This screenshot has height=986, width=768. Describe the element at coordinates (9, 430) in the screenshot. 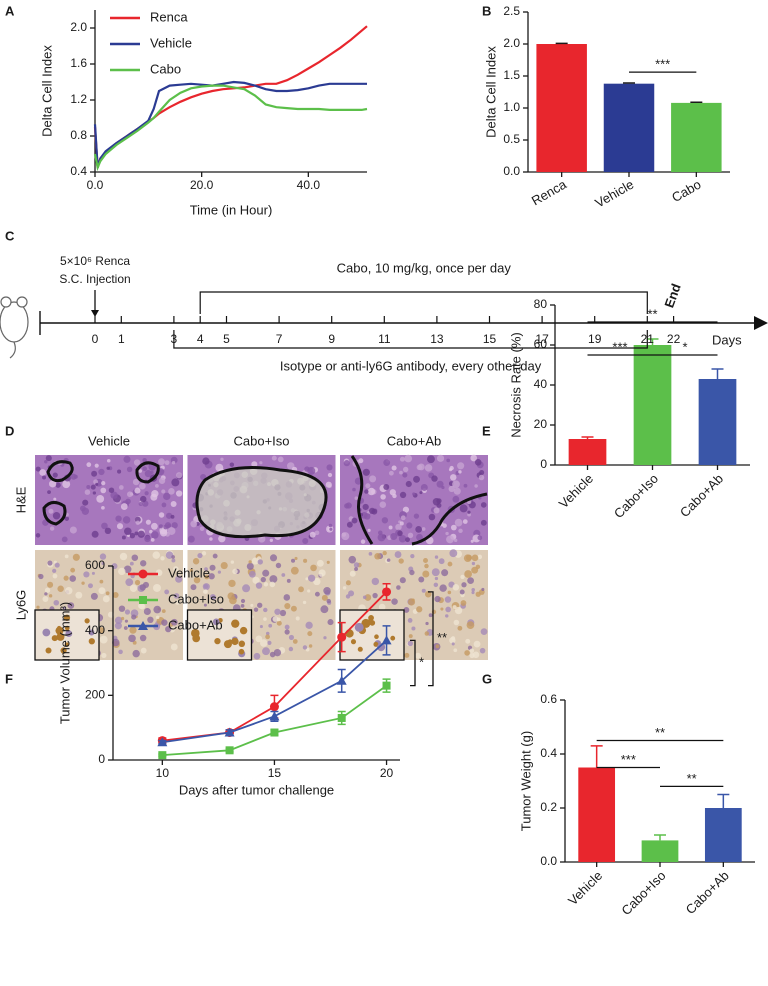

I see `panel-label: D` at that location.